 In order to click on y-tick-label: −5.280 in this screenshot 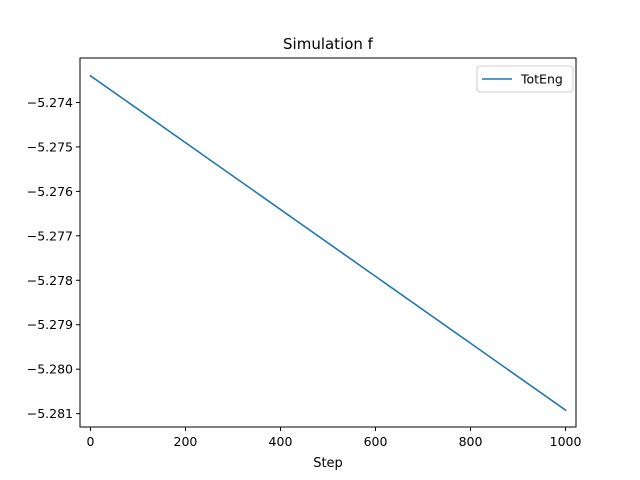, I will do `click(50, 369)`.